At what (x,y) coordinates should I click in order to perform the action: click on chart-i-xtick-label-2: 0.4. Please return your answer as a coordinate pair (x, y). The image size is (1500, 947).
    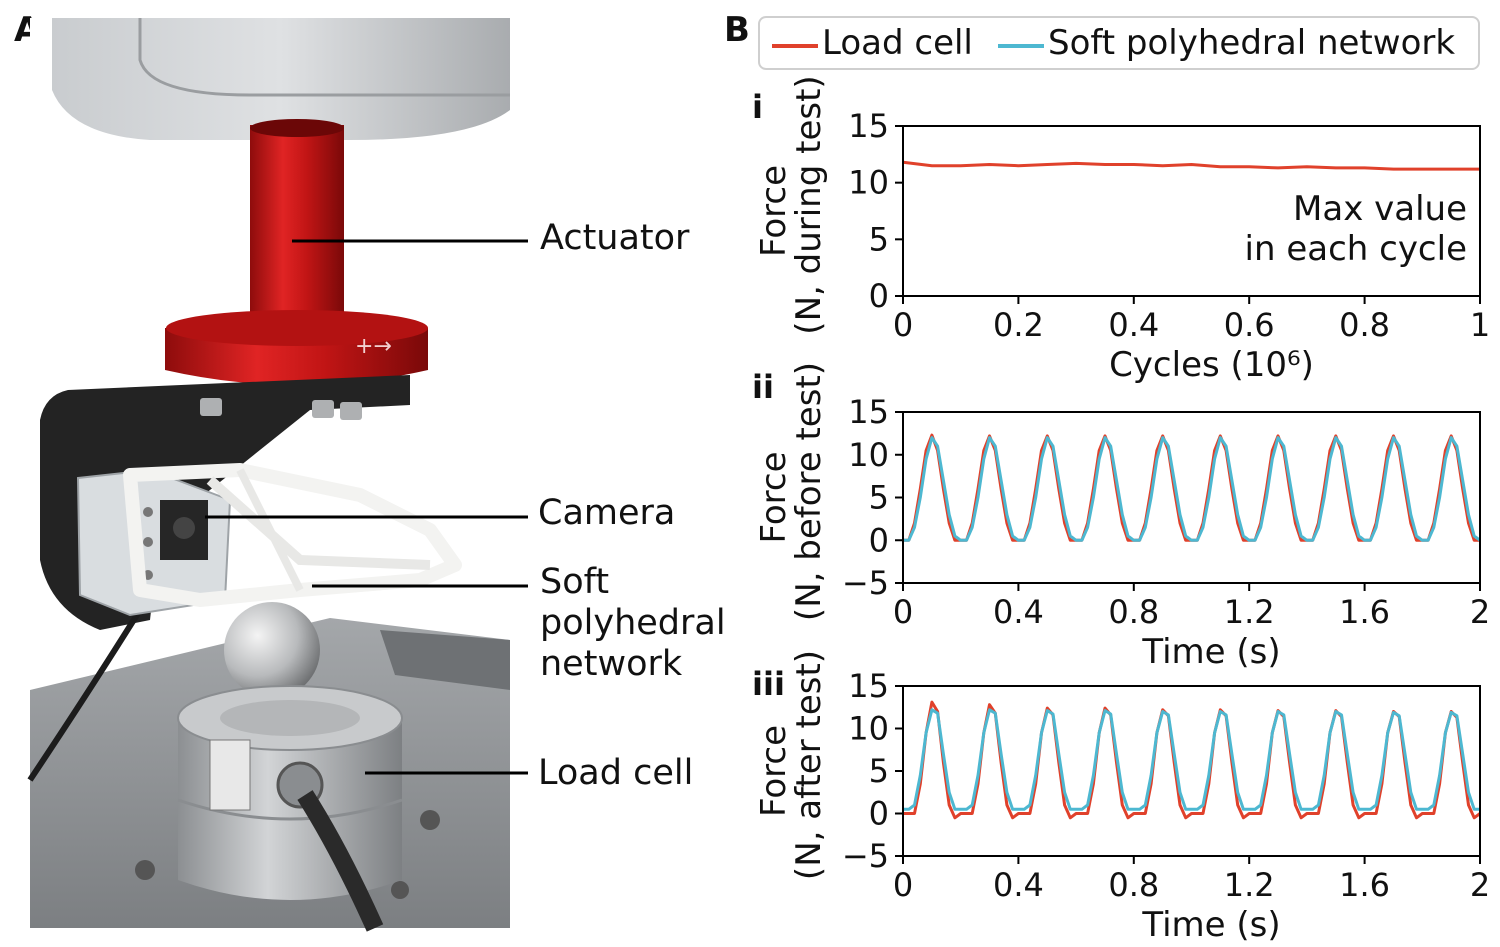
    Looking at the image, I should click on (1133, 325).